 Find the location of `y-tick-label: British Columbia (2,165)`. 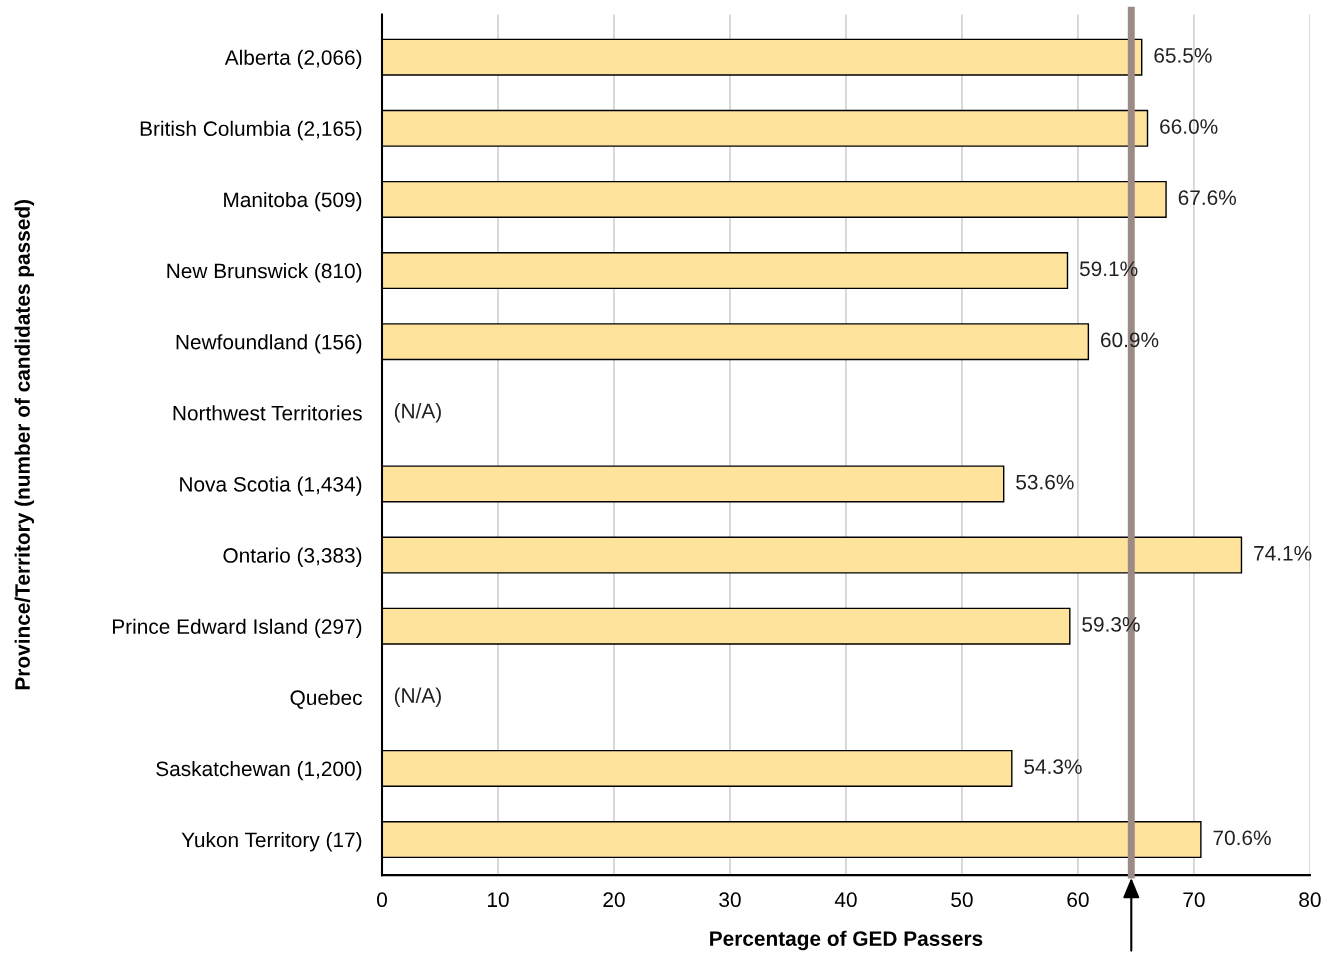

y-tick-label: British Columbia (2,165) is located at coordinates (251, 130).